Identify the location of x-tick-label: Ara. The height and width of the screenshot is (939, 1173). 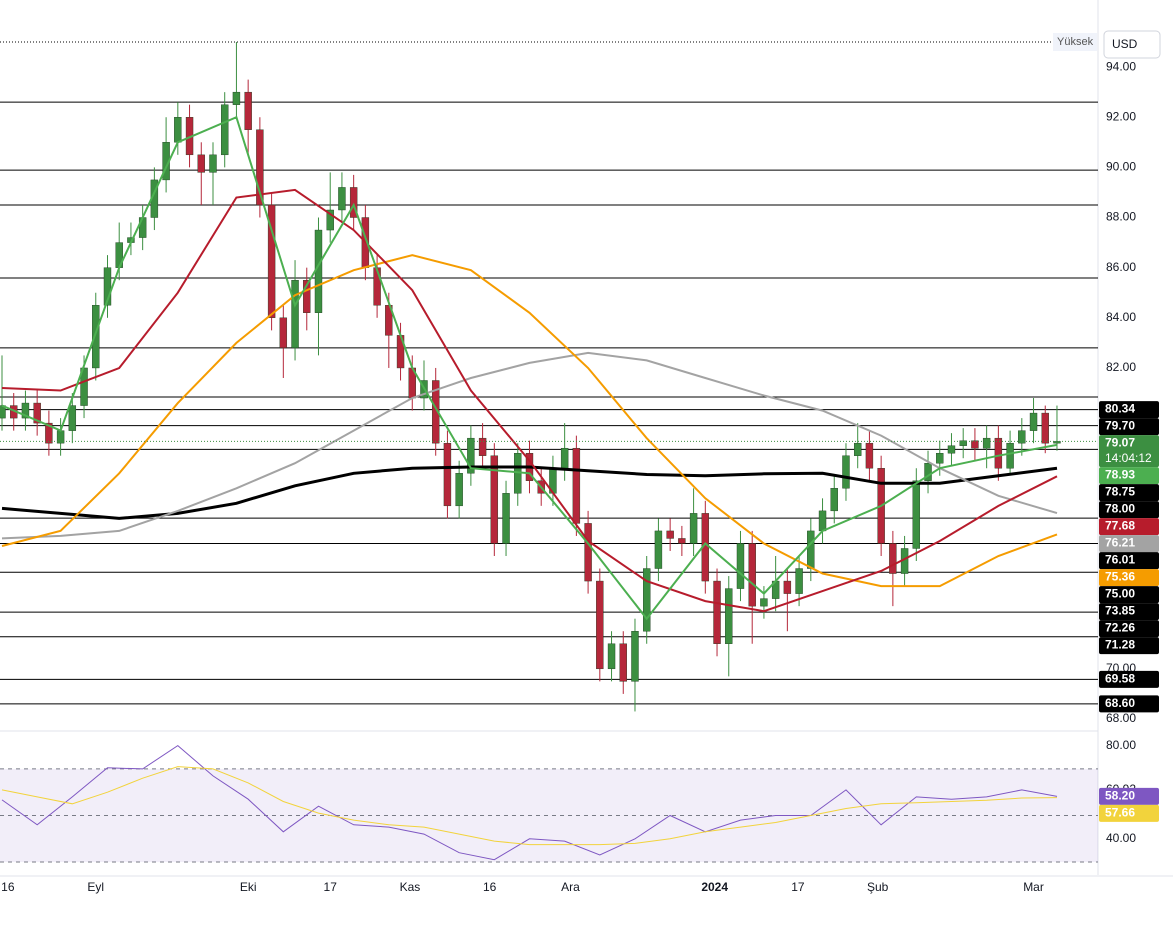
(570, 887).